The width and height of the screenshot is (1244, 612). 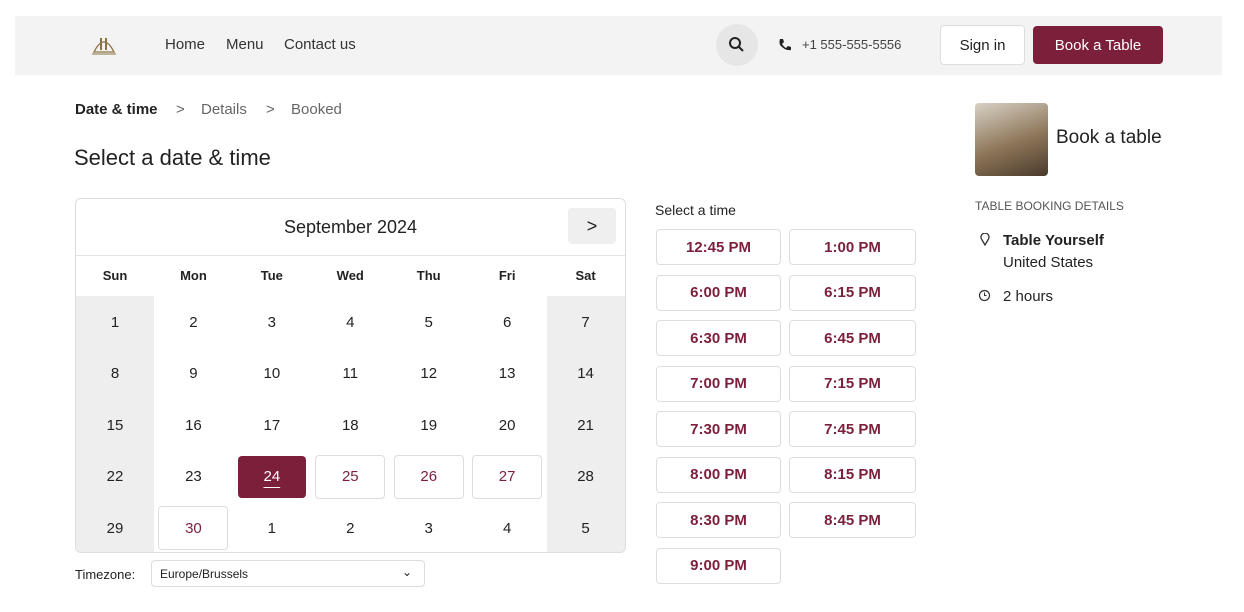 What do you see at coordinates (785, 45) in the screenshot?
I see `phone-icon` at bounding box center [785, 45].